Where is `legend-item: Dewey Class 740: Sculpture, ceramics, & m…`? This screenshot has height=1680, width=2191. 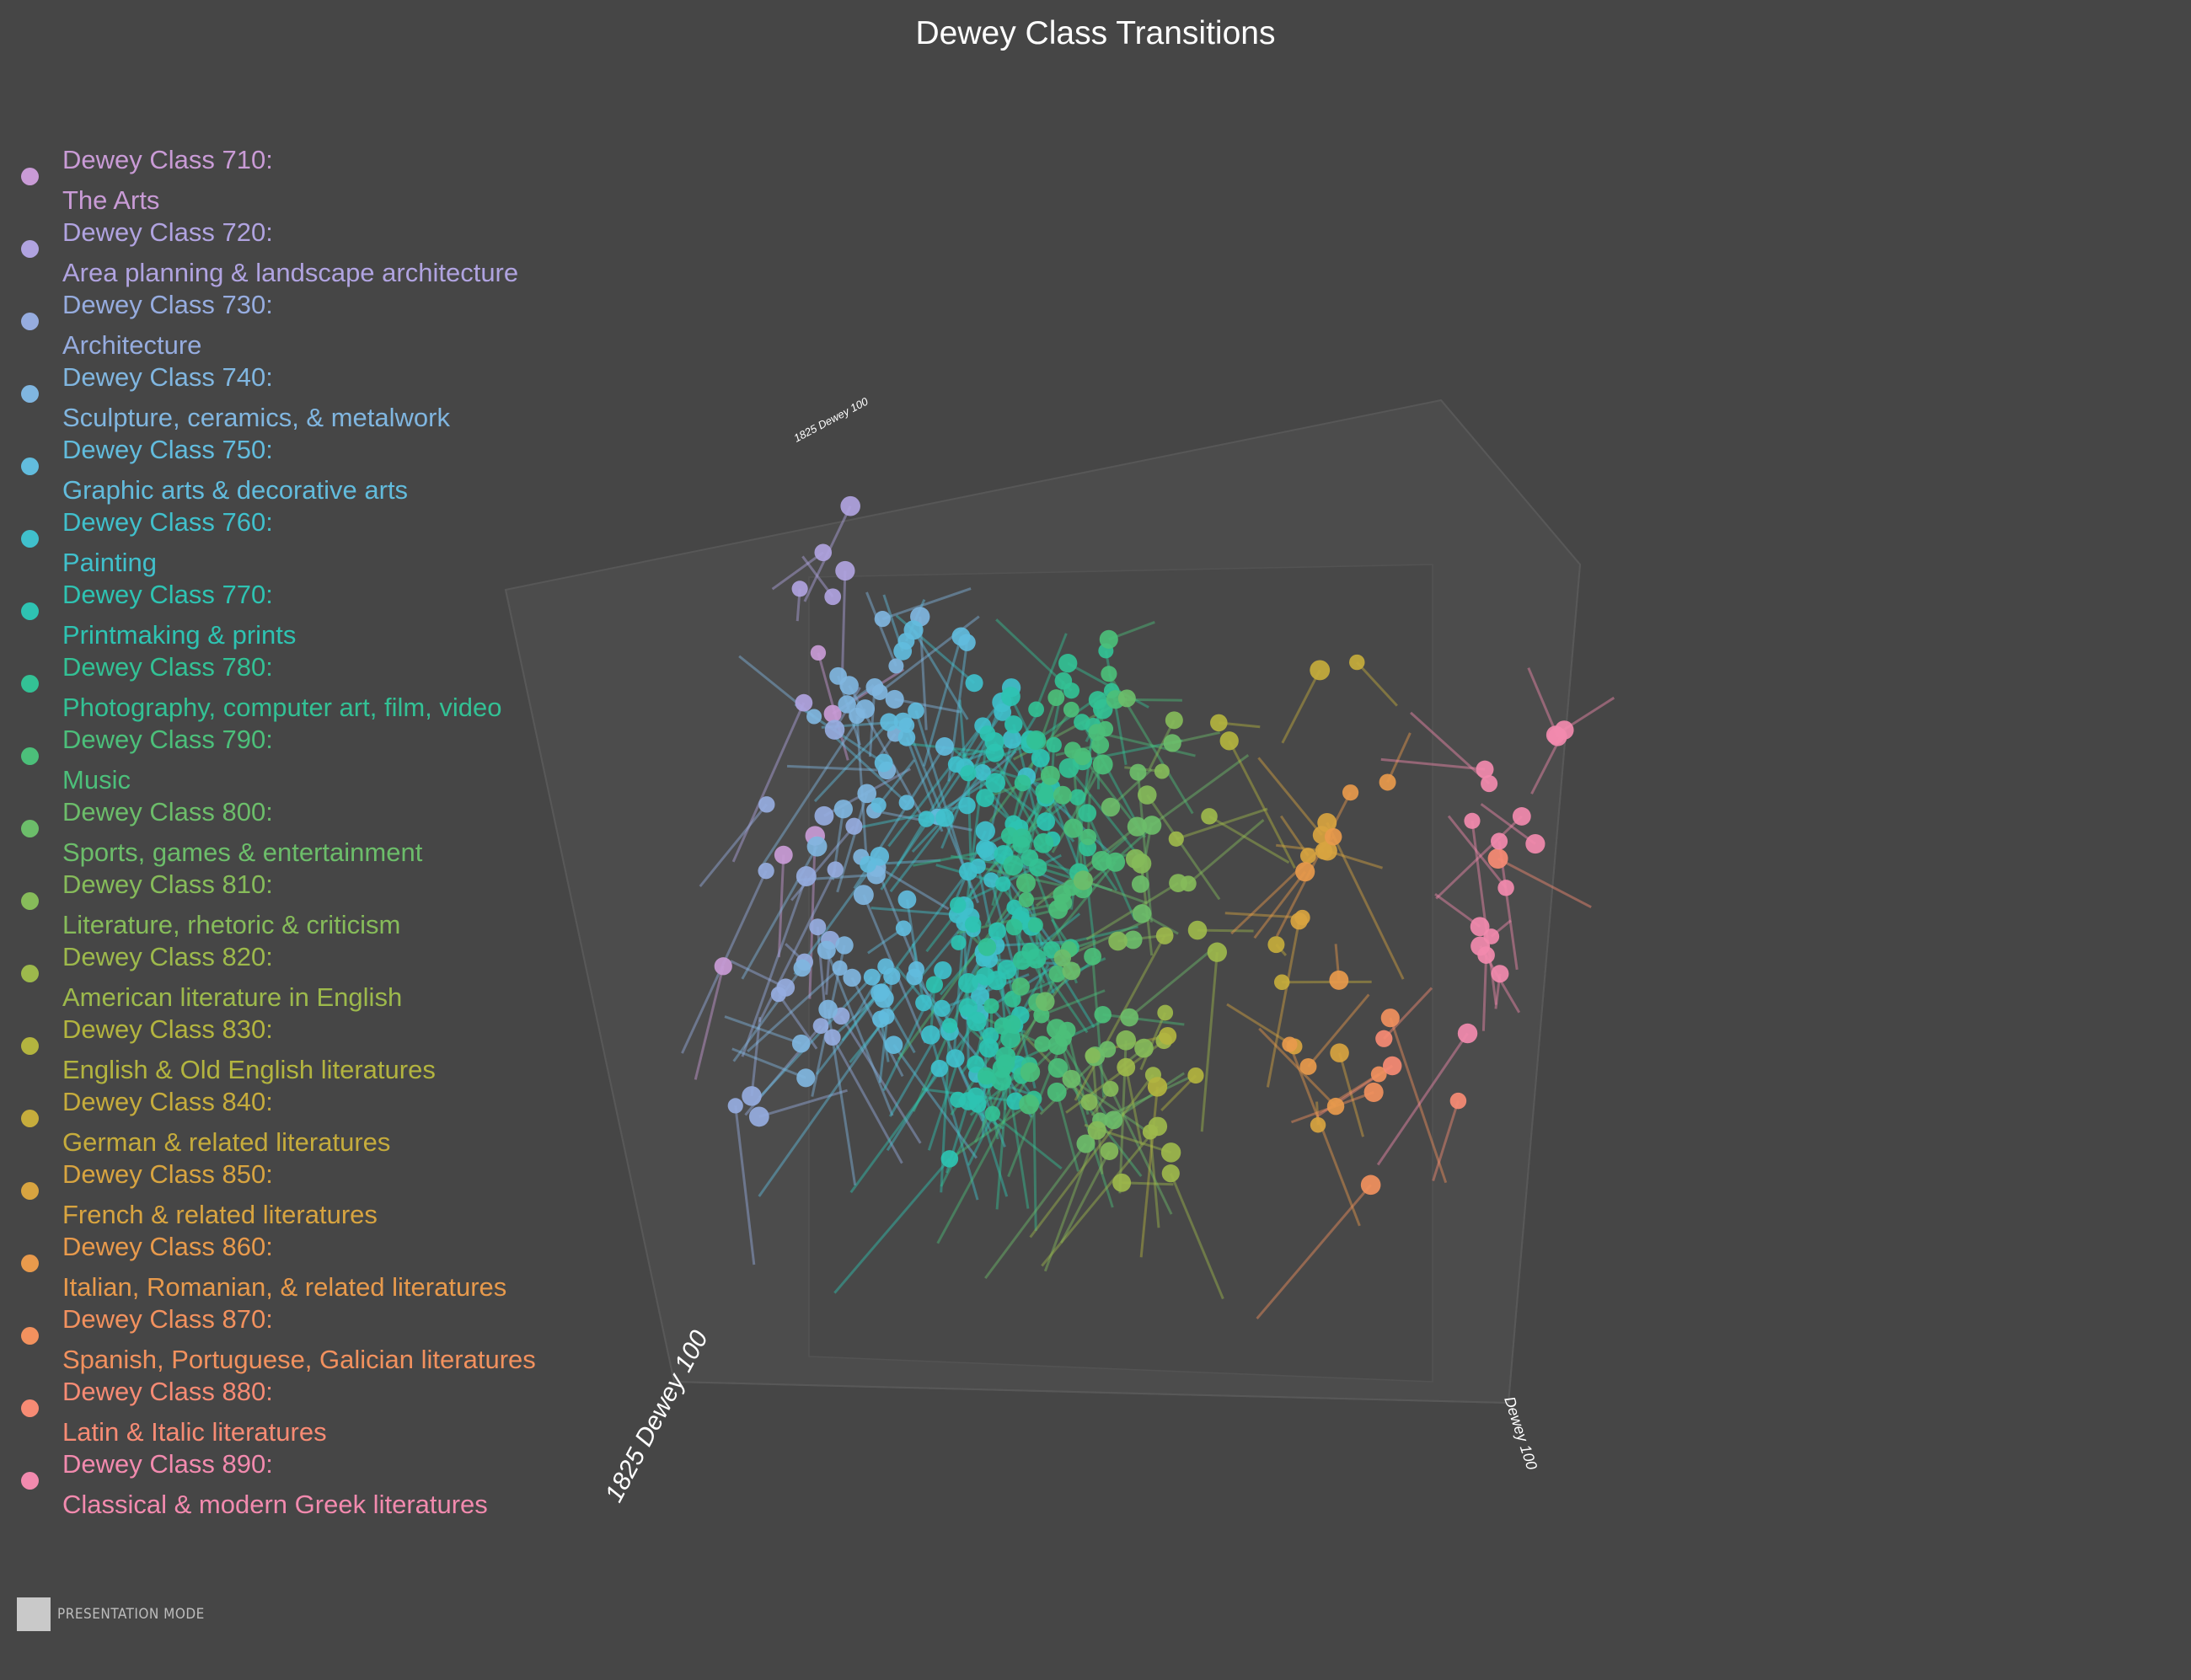
legend-item: Dewey Class 740: Sculpture, ceramics, & m… is located at coordinates (304, 394).